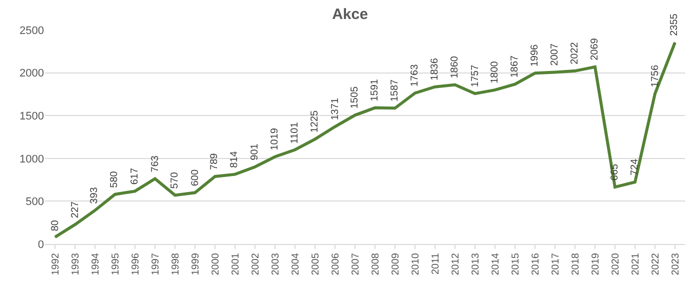 The height and width of the screenshot is (286, 700). I want to click on x-tick-label: 2003, so click(276, 264).